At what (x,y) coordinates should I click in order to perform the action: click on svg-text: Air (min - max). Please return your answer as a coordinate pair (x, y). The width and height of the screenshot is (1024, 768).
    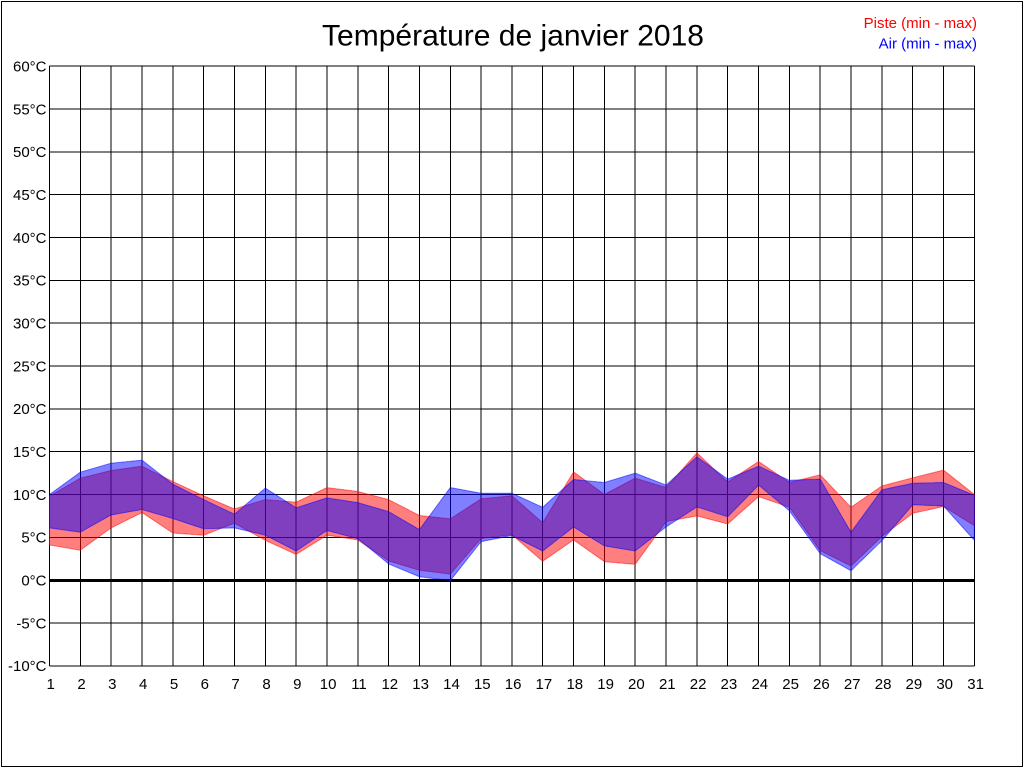
    Looking at the image, I should click on (928, 44).